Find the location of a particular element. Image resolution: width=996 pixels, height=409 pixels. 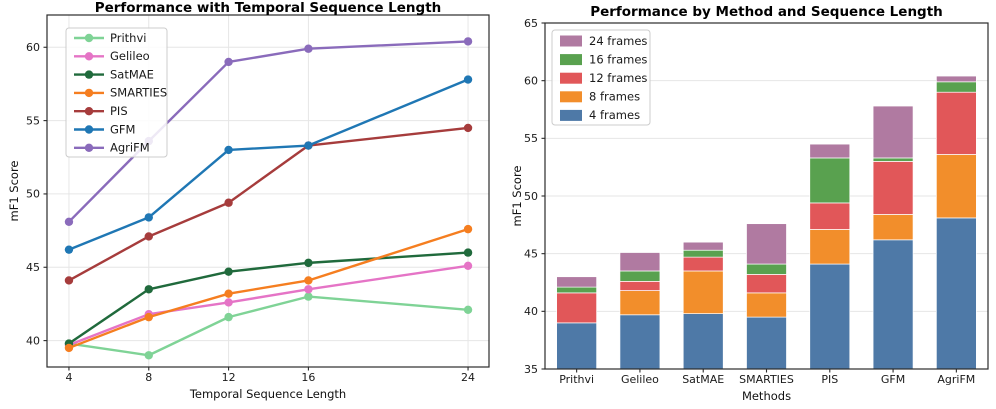

legend-item: 16 frames is located at coordinates (603, 59).